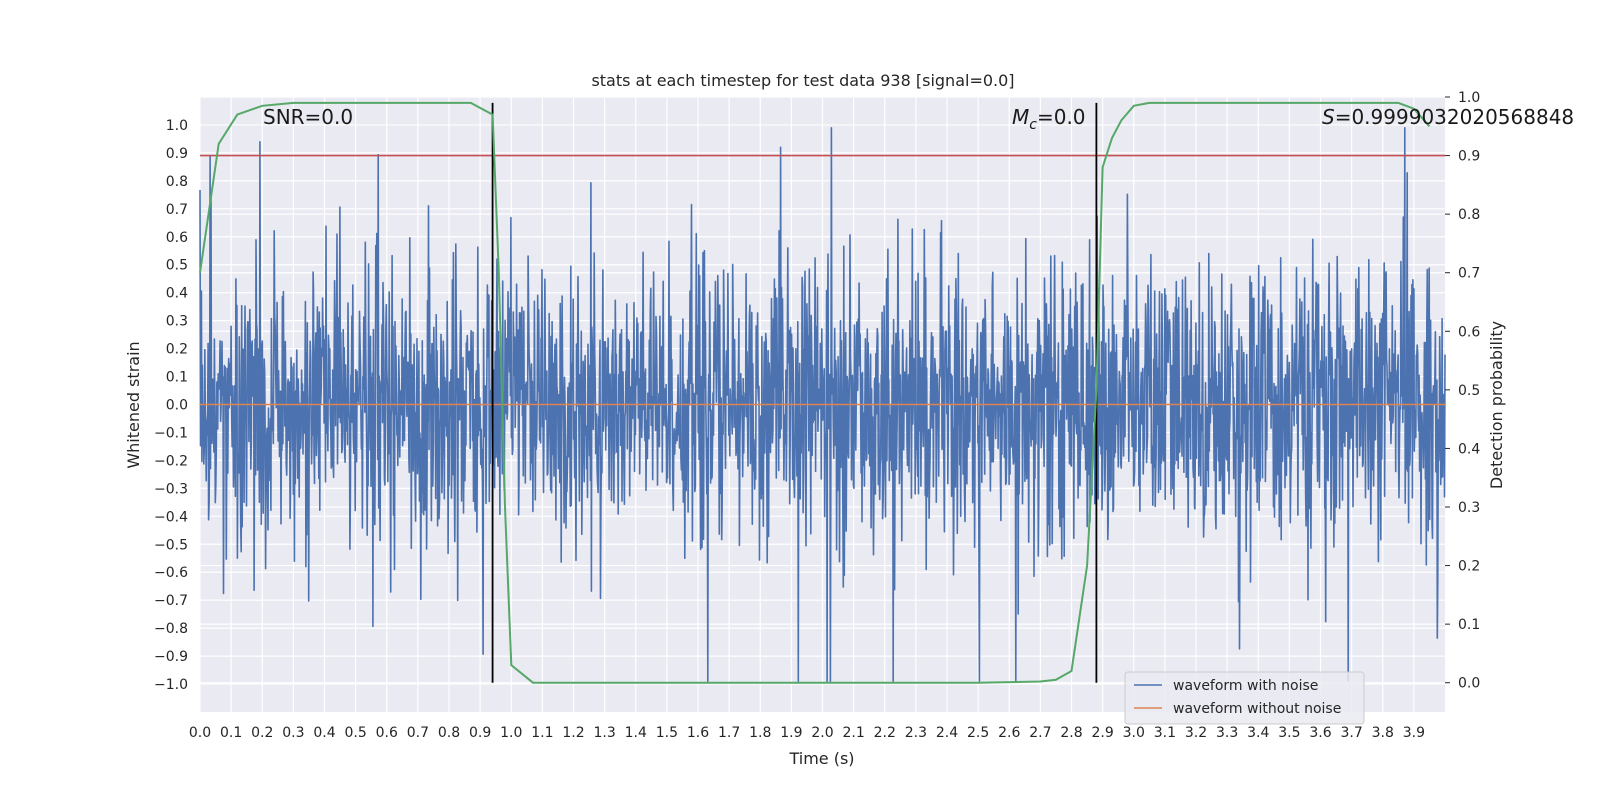 This screenshot has height=800, width=1600. I want to click on x-tick-label: 0.8, so click(449, 733).